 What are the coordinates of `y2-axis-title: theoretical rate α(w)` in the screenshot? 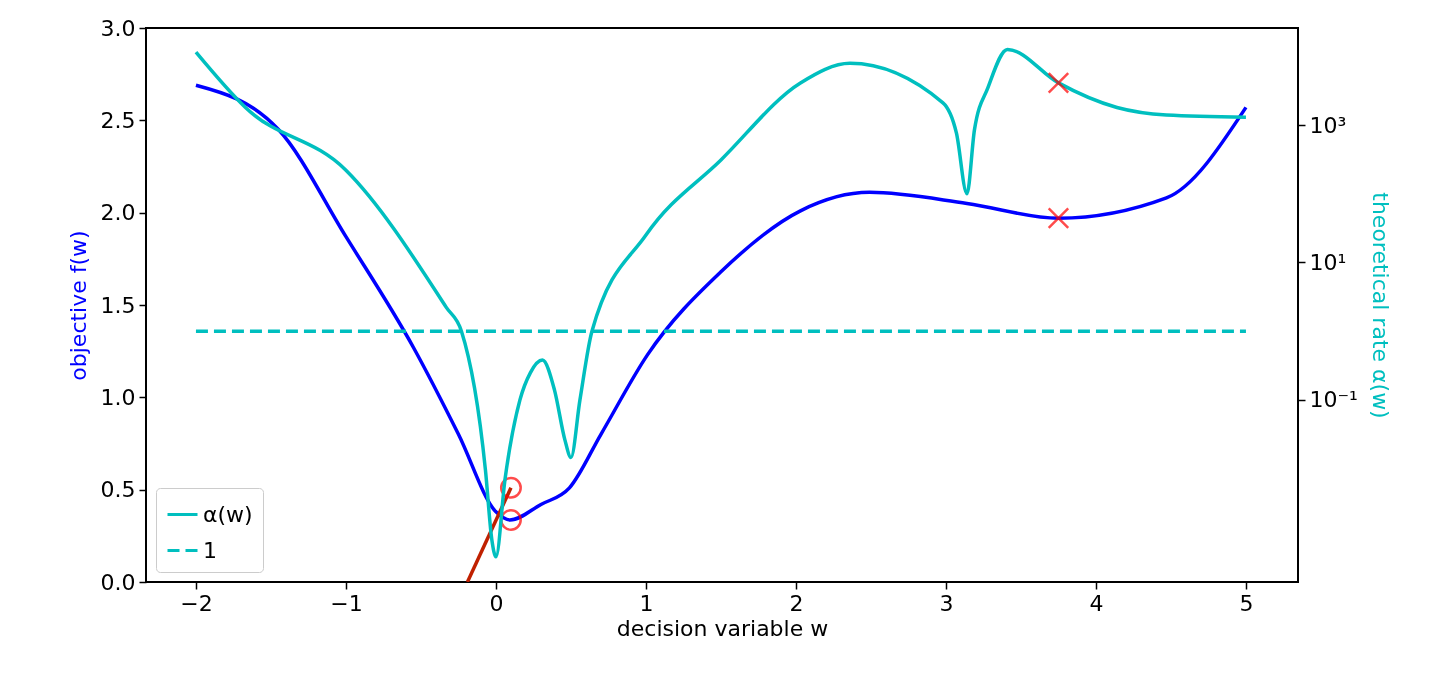 It's located at (1380, 305).